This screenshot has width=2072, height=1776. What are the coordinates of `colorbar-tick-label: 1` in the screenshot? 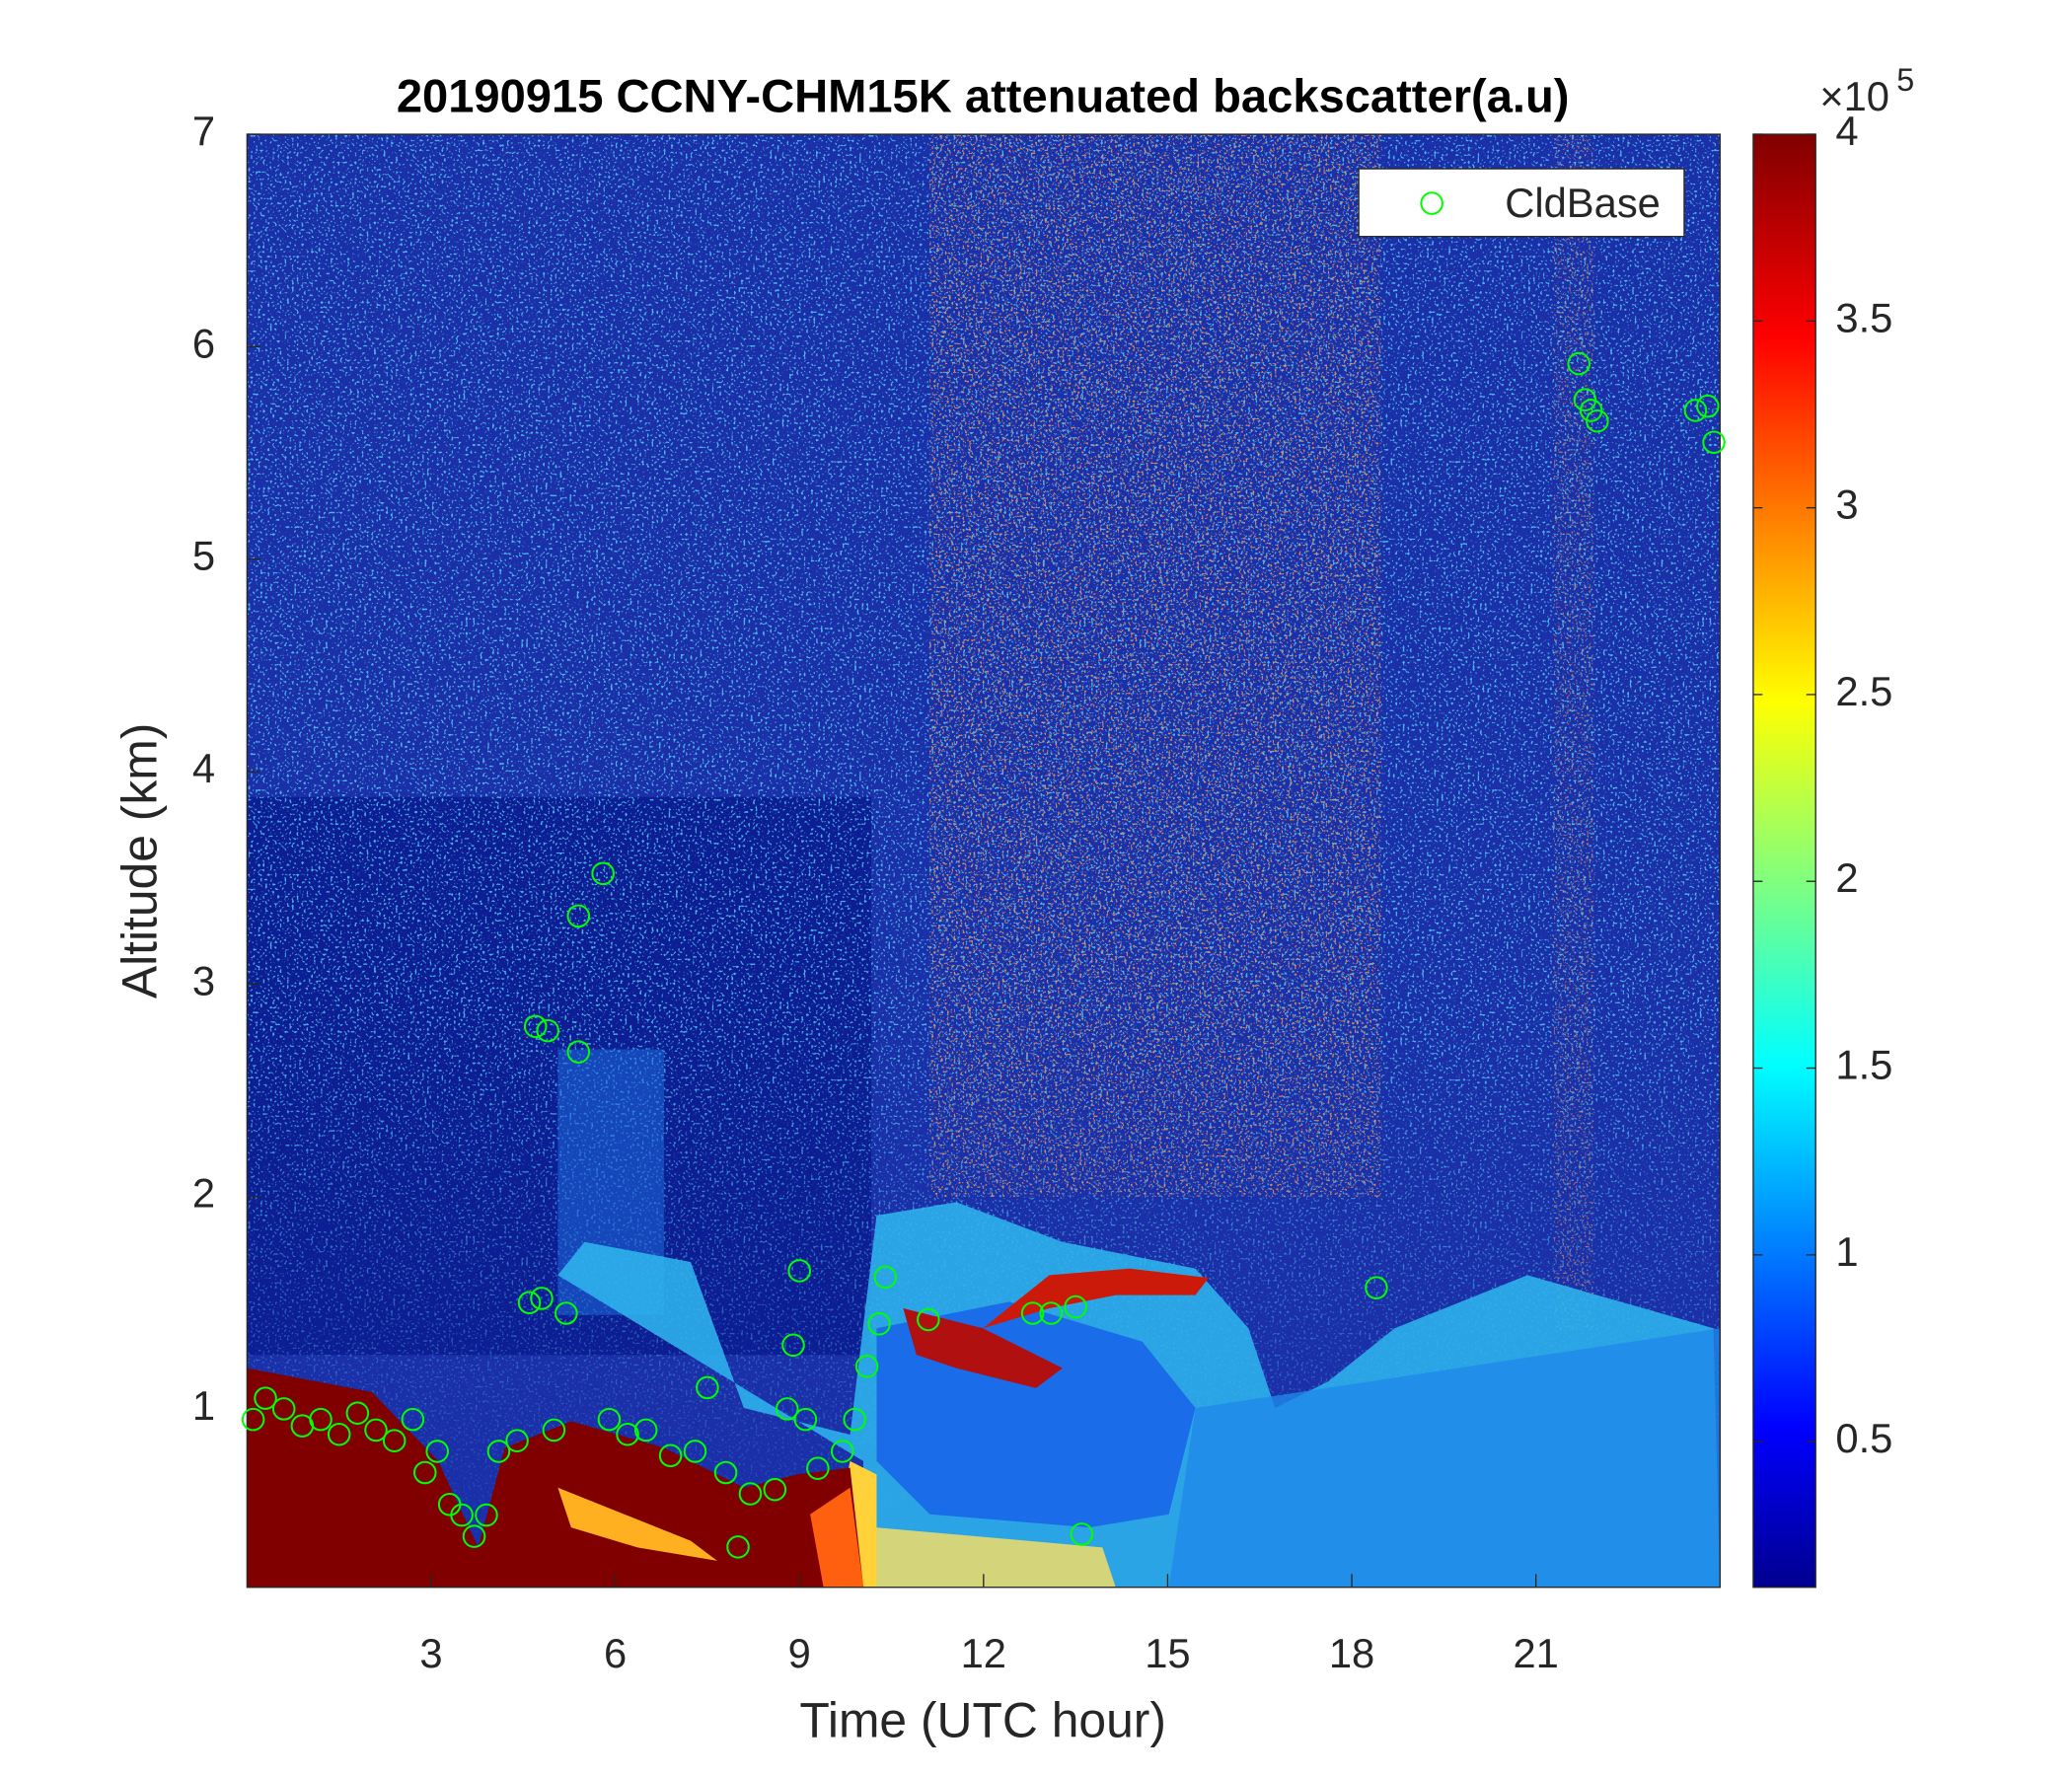 It's located at (1847, 1252).